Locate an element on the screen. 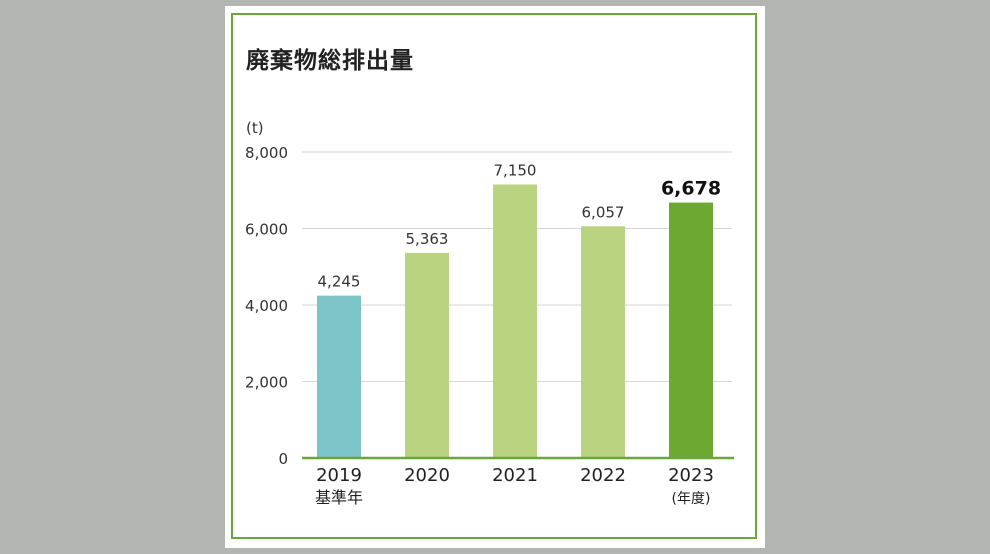 The height and width of the screenshot is (554, 990). bar-2021 is located at coordinates (515, 321).